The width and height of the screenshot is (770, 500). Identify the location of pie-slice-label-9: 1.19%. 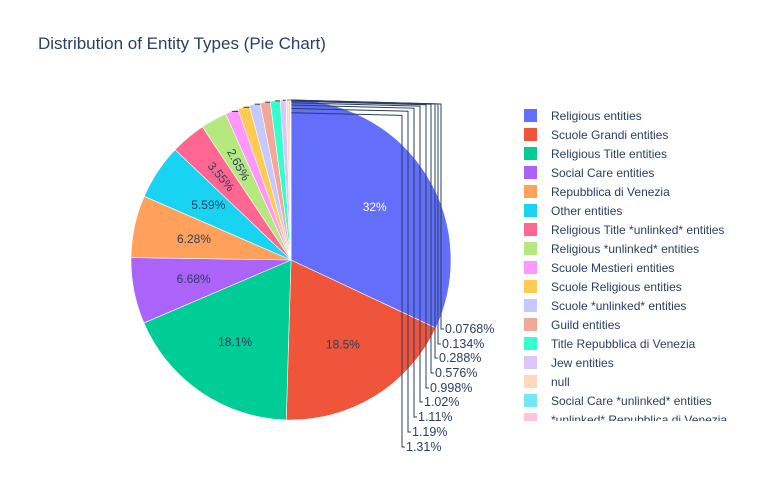
(429, 432).